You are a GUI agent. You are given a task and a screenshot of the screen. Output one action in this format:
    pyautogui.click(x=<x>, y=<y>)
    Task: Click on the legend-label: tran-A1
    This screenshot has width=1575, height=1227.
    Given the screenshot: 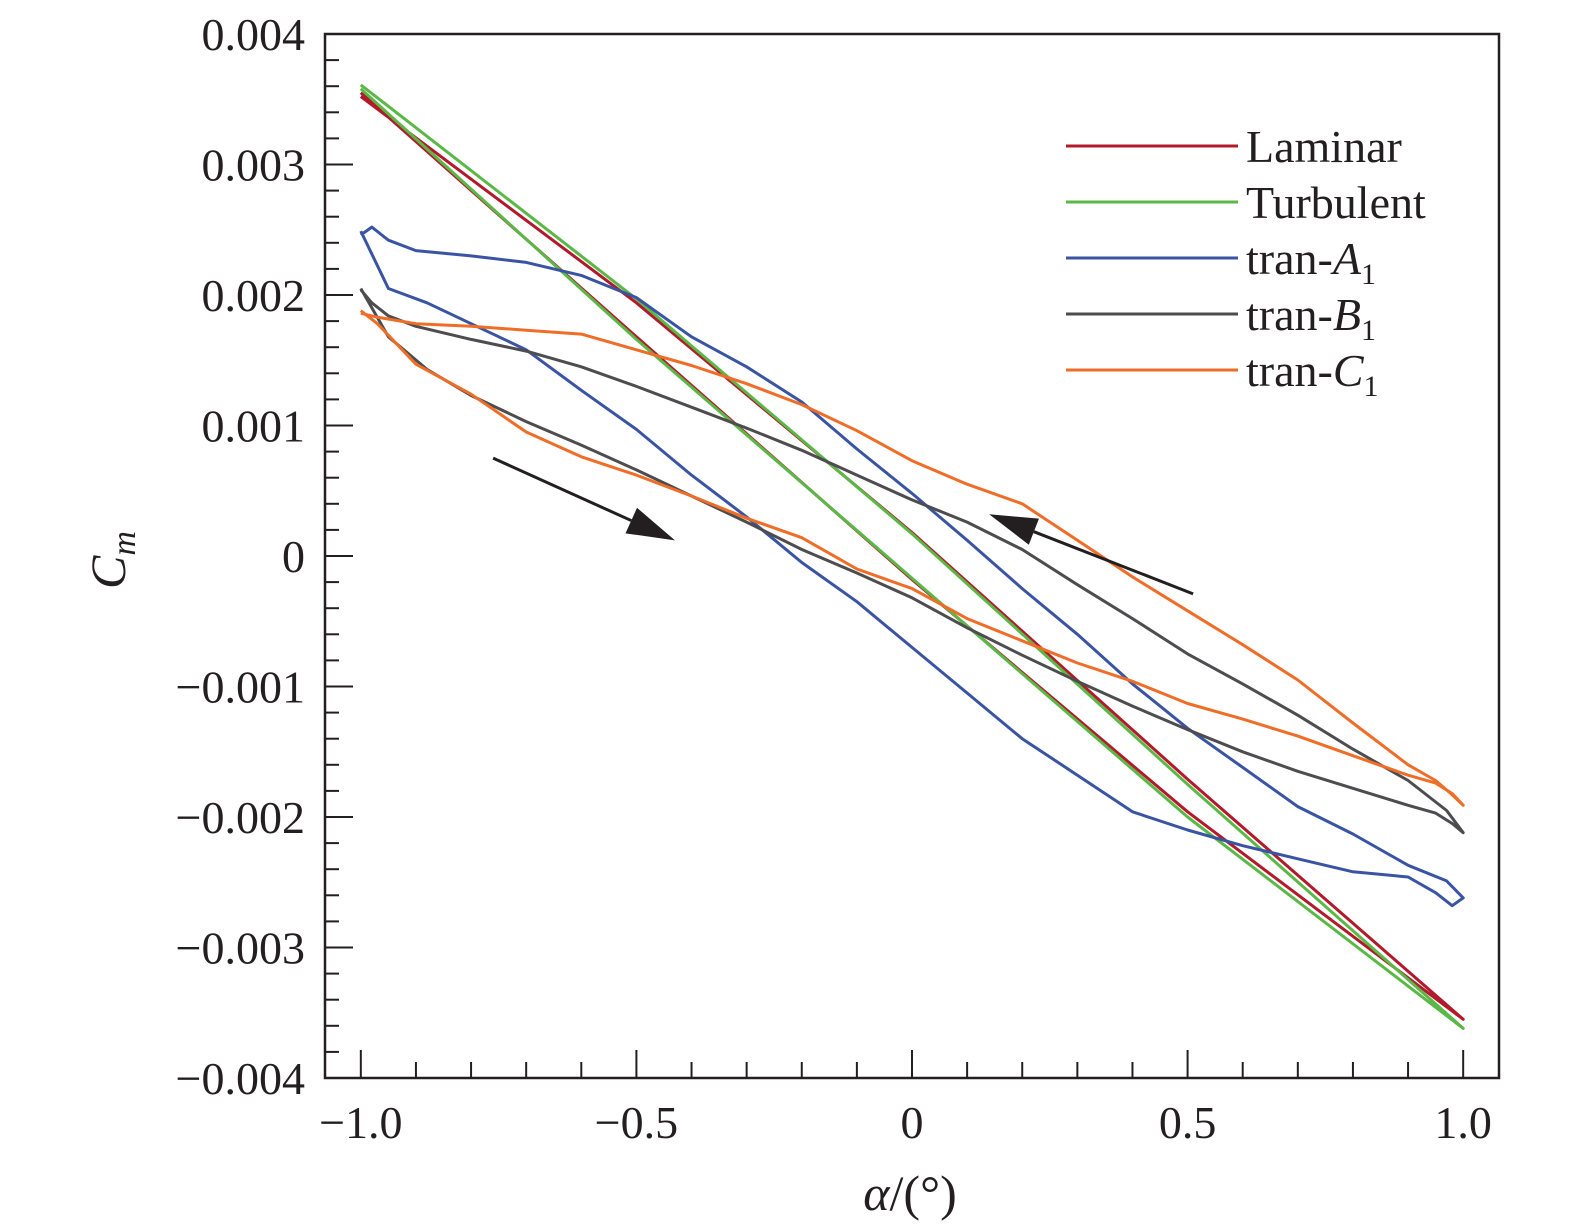 What is the action you would take?
    pyautogui.click(x=1311, y=262)
    